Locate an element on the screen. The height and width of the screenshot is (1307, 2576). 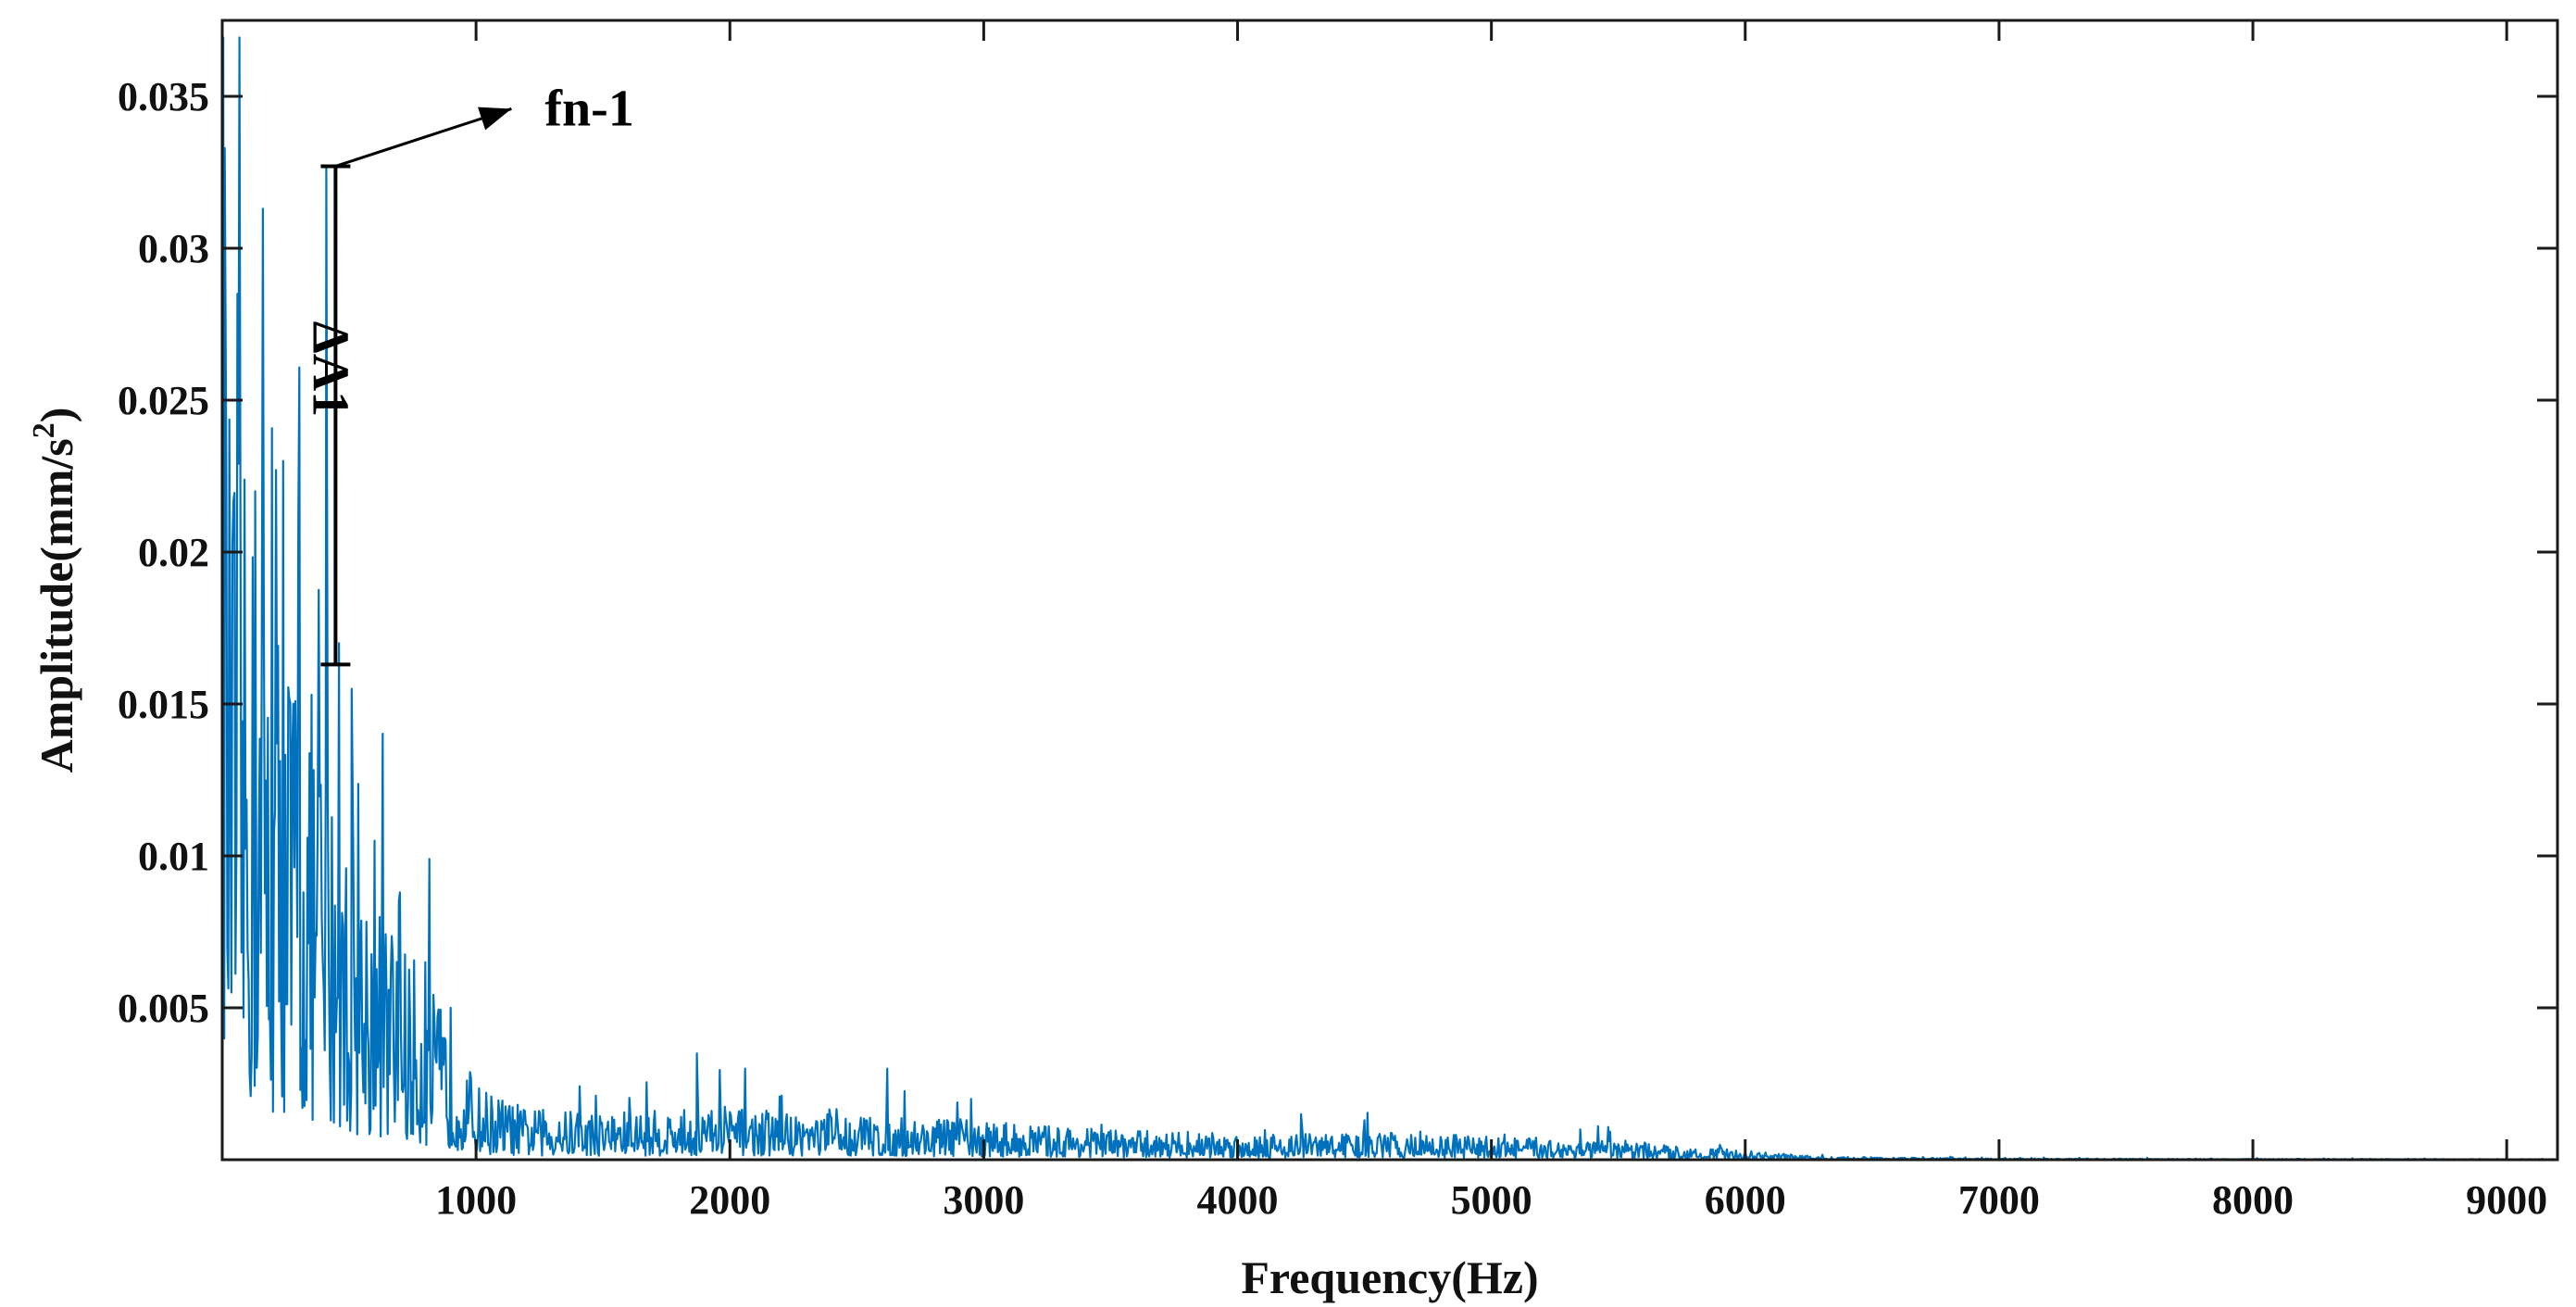
y-tick-label: 0.005 is located at coordinates (163, 1008).